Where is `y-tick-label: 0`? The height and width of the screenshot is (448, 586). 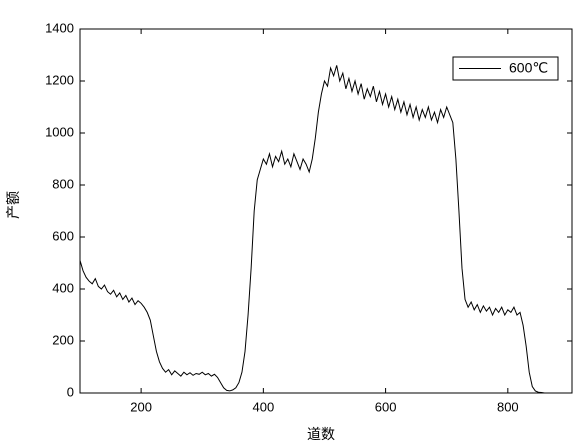 y-tick-label: 0 is located at coordinates (70, 391).